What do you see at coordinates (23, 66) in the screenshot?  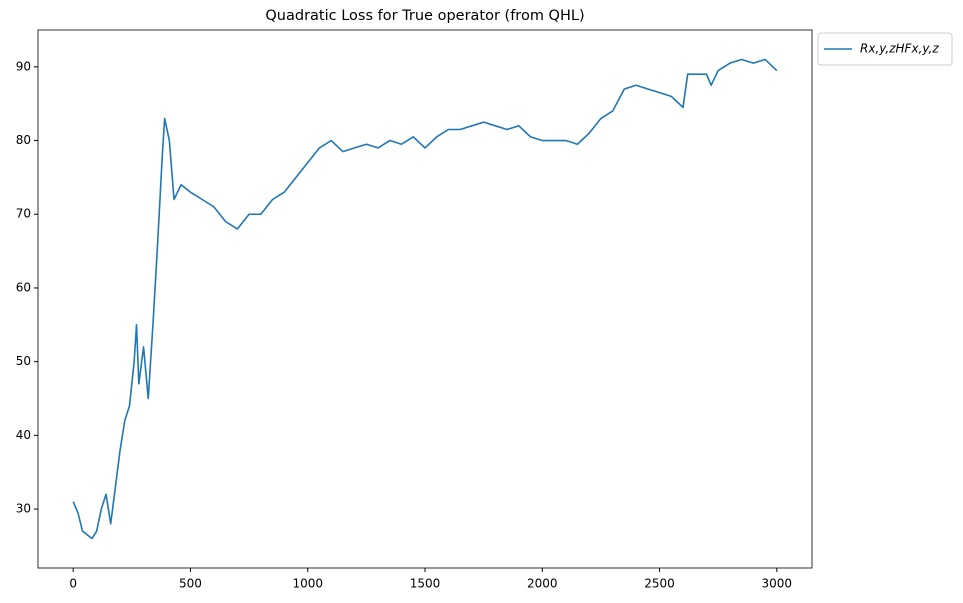 I see `y-tick-label: 90` at bounding box center [23, 66].